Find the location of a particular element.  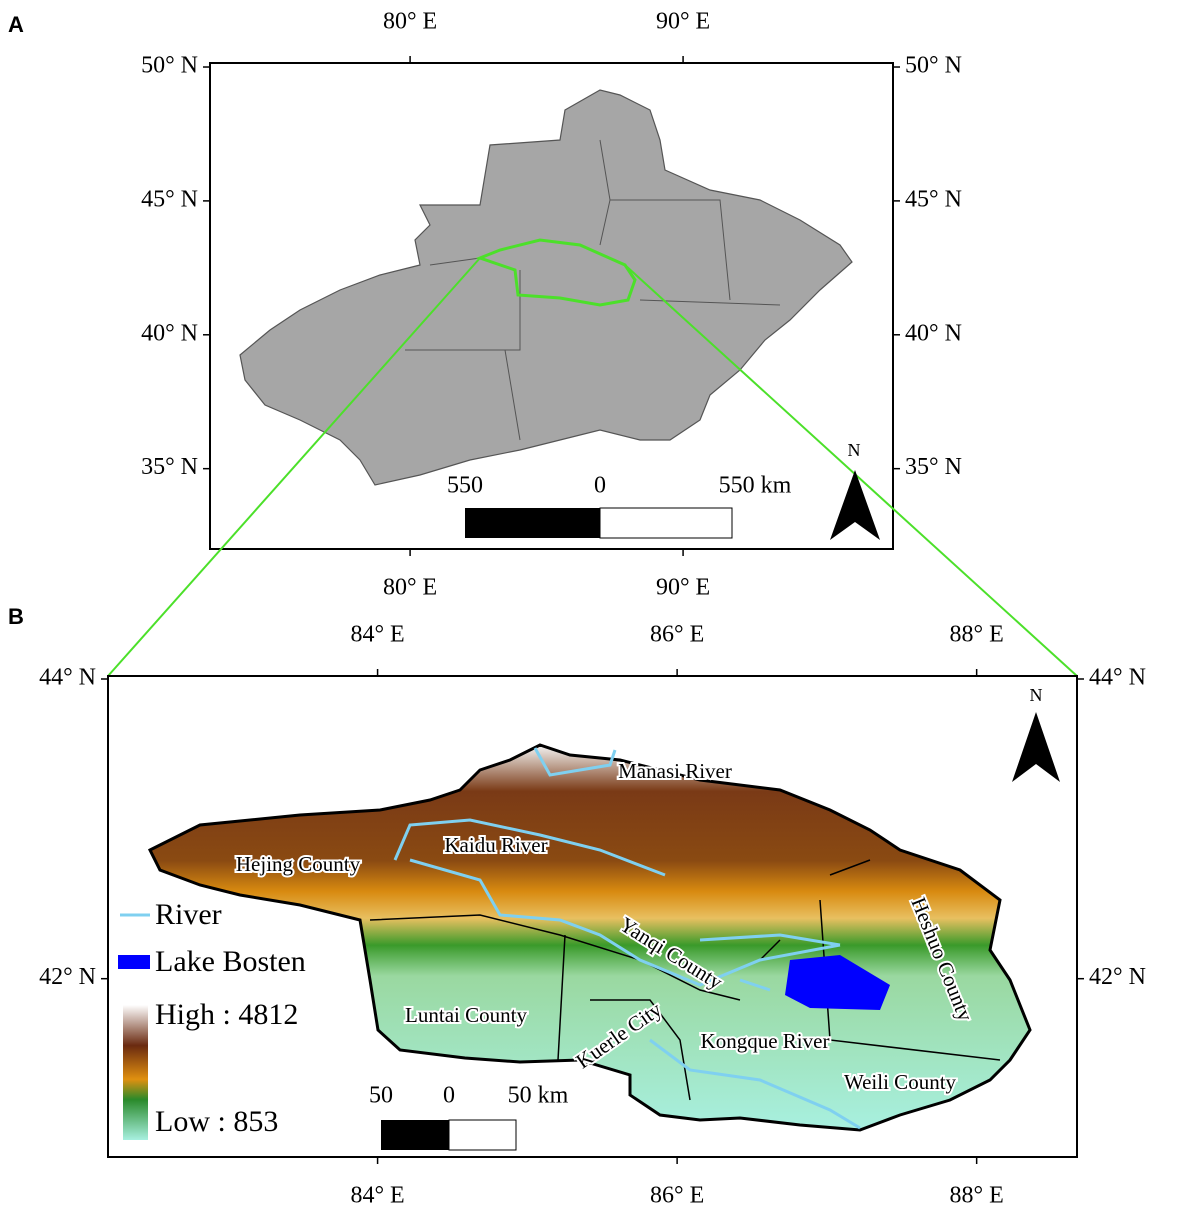

panel-label: A is located at coordinates (16, 24).